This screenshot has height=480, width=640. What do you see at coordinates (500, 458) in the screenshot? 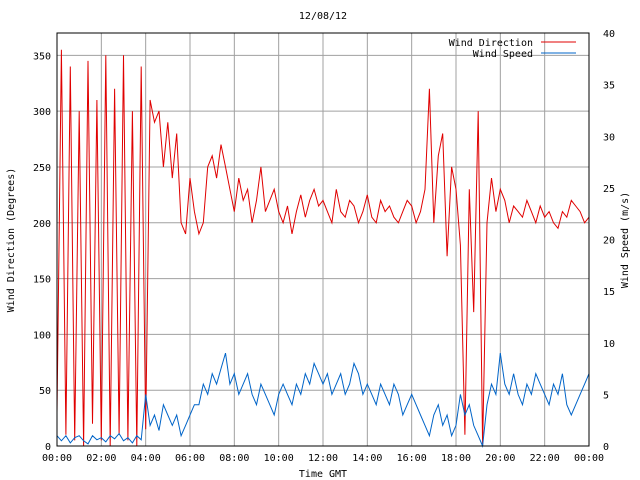
I see `x-tick-label: 20:00` at bounding box center [500, 458].